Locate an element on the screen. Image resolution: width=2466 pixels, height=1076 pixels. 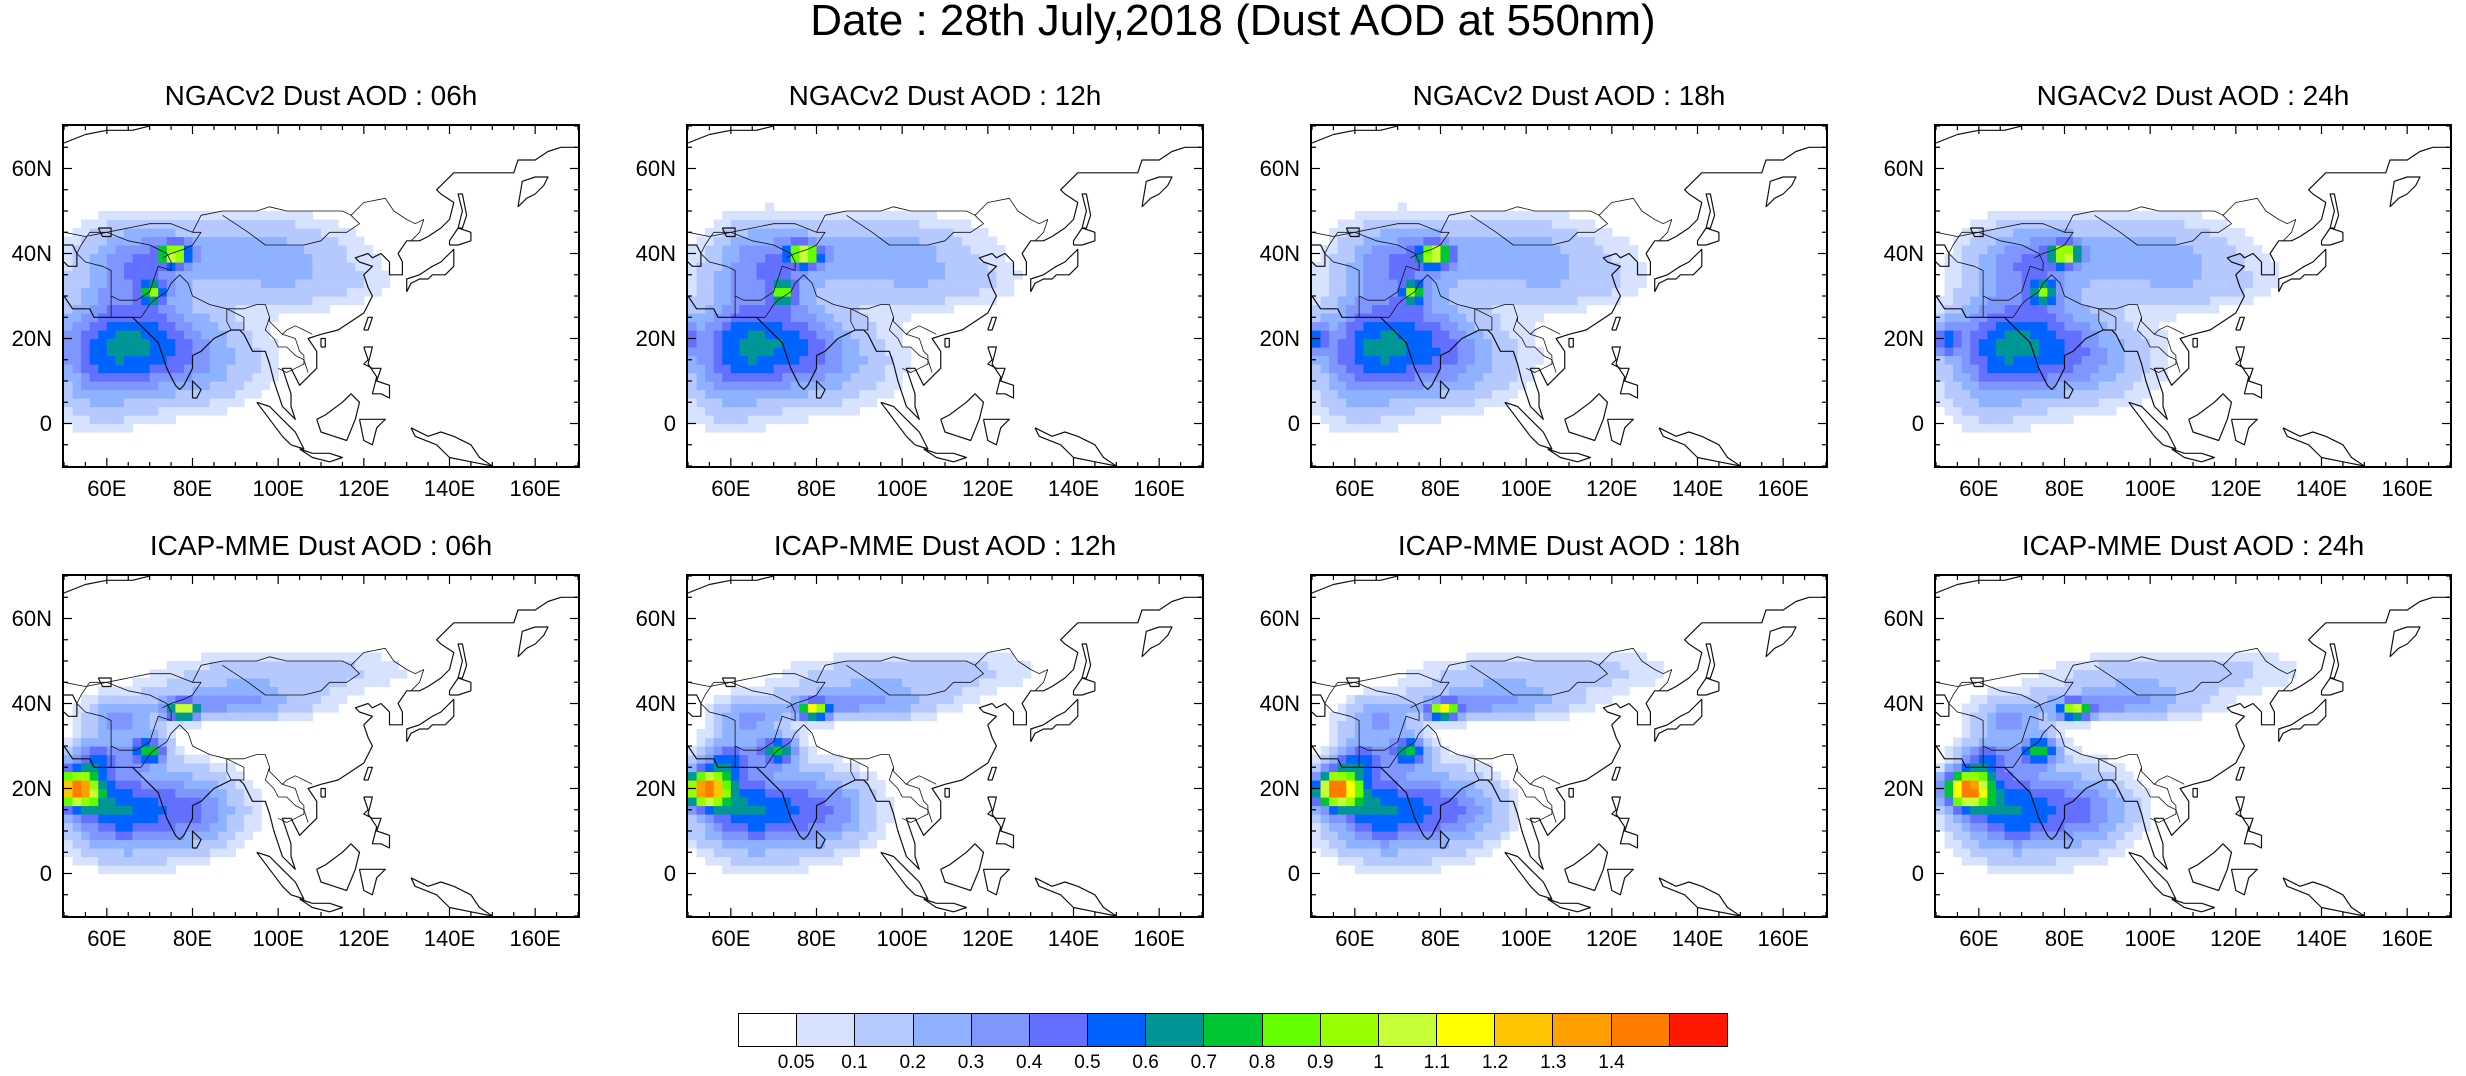
coastline is located at coordinates (1571, 343).